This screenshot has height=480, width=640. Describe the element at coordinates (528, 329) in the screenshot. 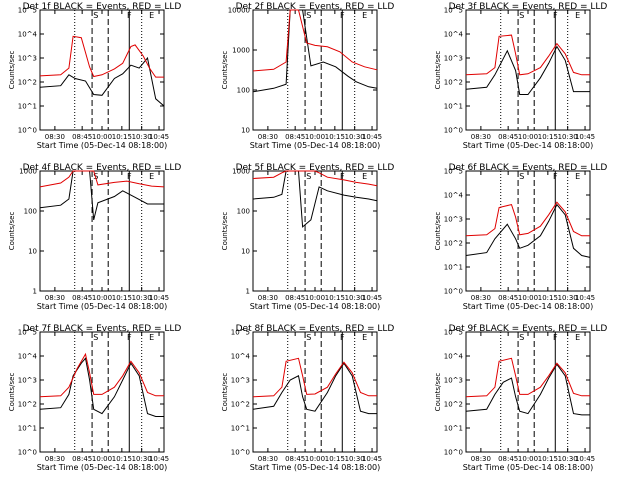

I see `panel-title: Det 9f BLACK = Events, RED = LLD` at that location.